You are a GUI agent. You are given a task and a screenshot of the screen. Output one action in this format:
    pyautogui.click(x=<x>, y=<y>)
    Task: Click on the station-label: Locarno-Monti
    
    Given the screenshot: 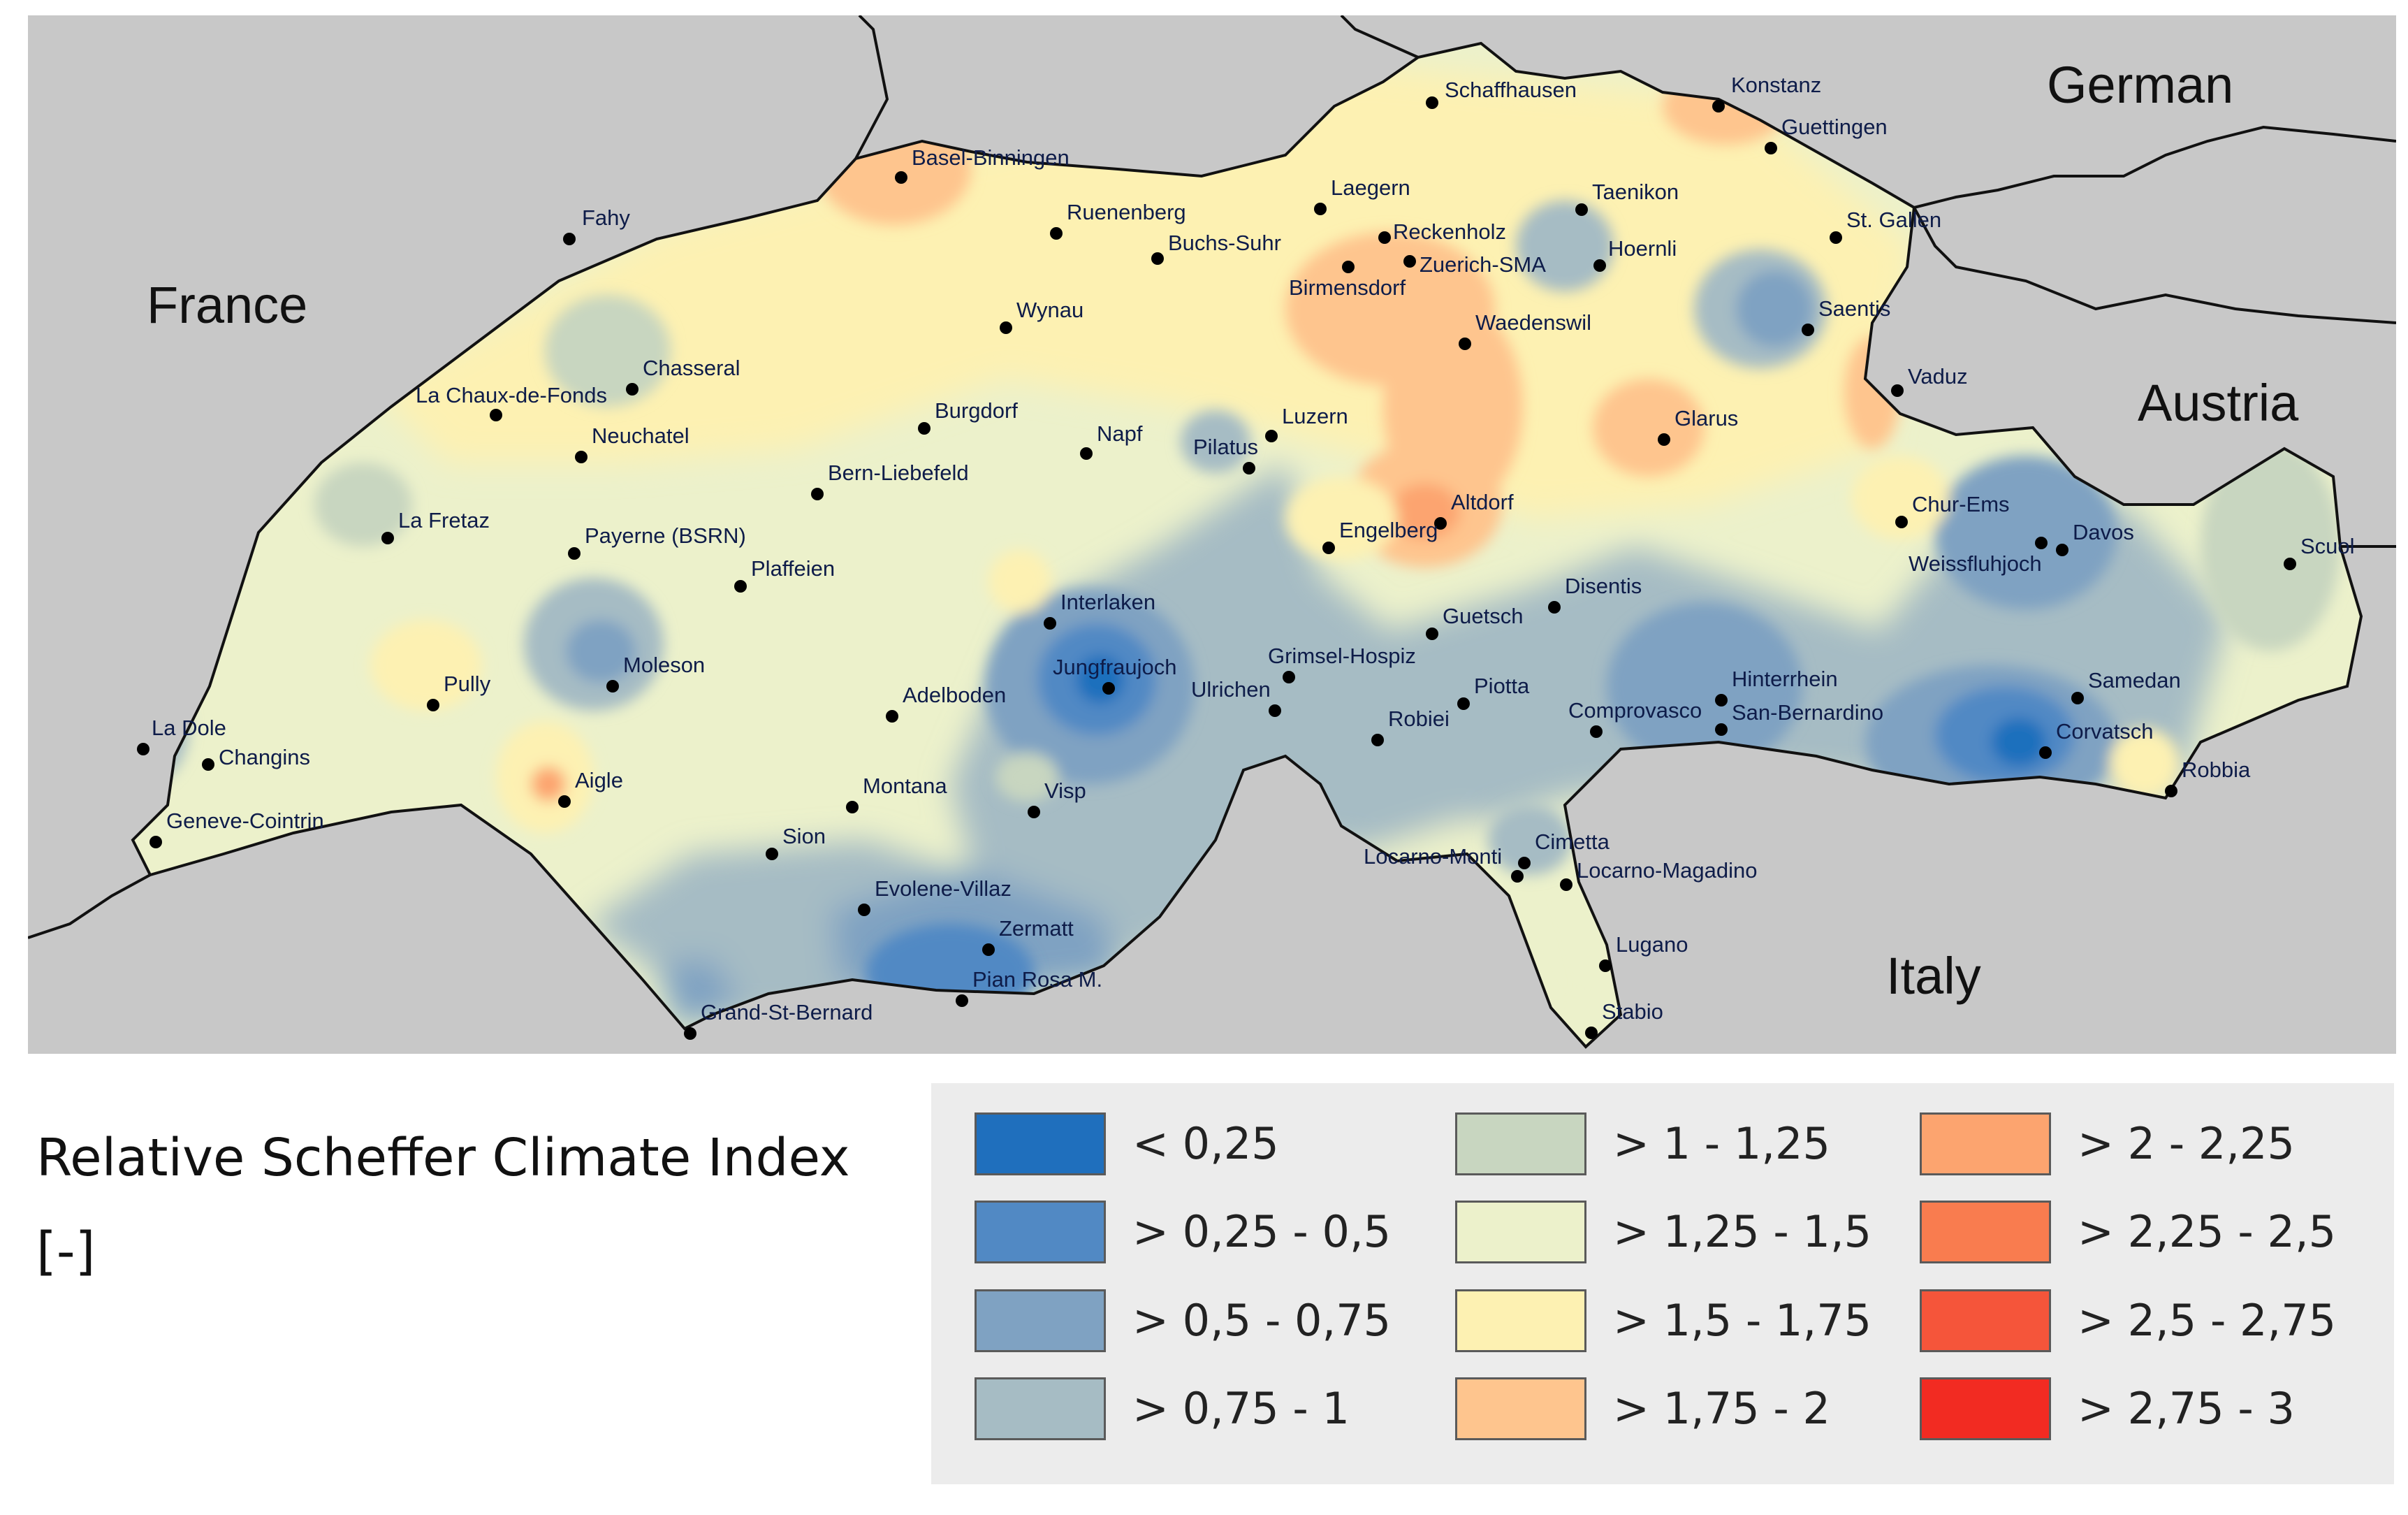 What is the action you would take?
    pyautogui.click(x=1433, y=856)
    